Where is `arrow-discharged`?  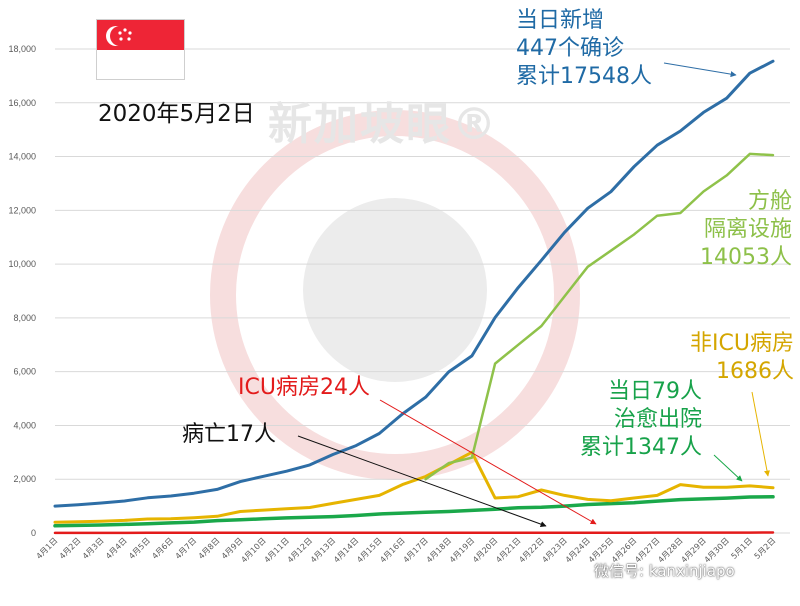
arrow-discharged is located at coordinates (728, 468).